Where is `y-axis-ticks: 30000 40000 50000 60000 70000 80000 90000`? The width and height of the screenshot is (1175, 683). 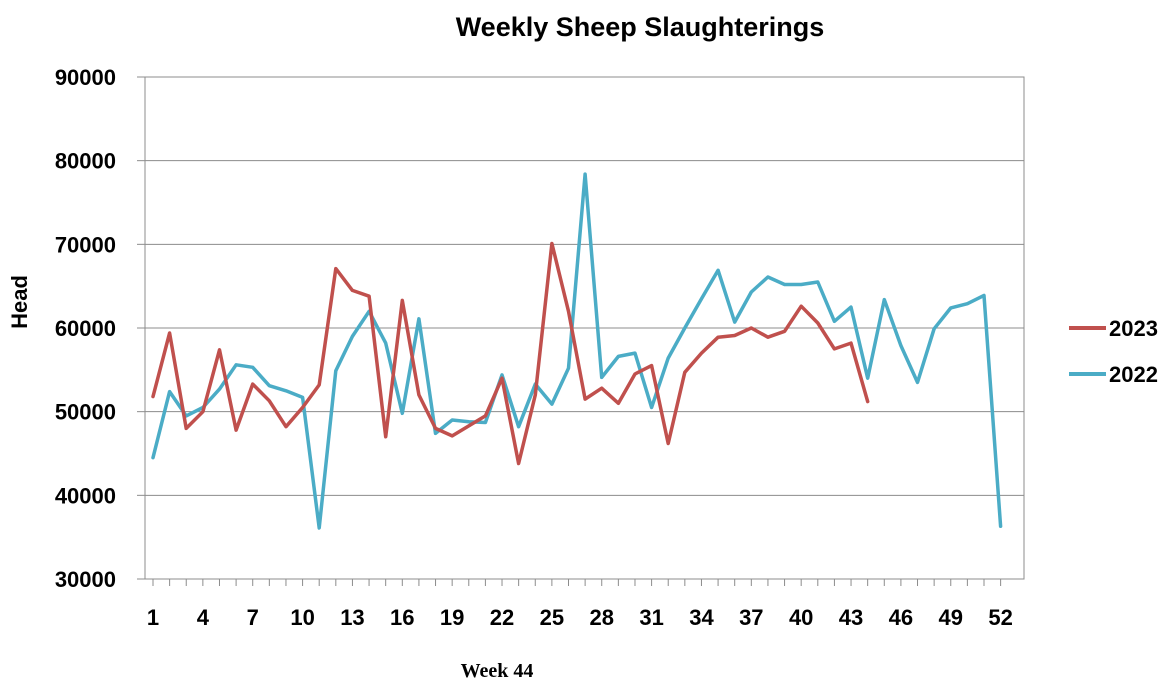
y-axis-ticks: 30000 40000 50000 60000 70000 80000 90000 is located at coordinates (85, 328).